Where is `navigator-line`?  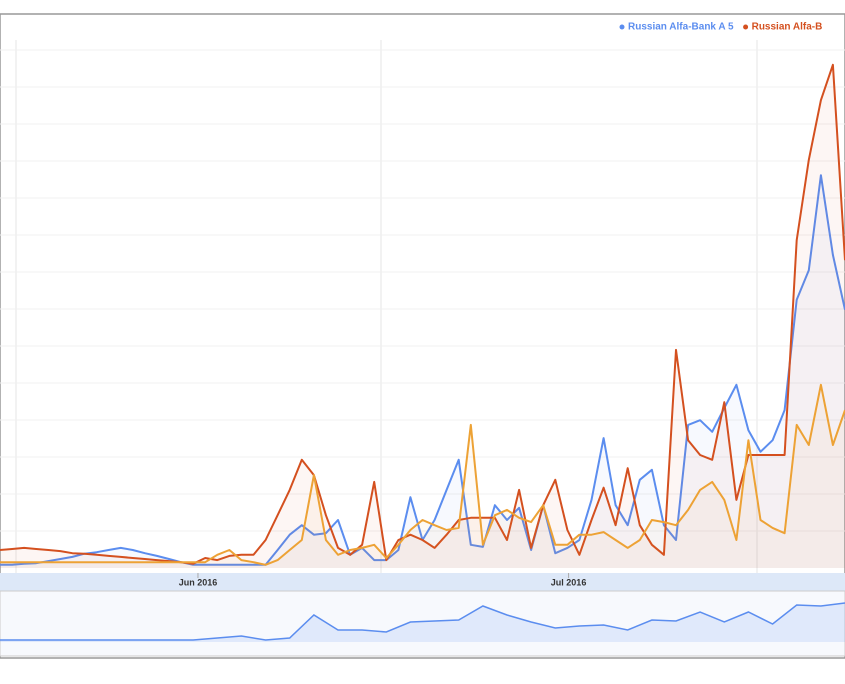 navigator-line is located at coordinates (422, 621).